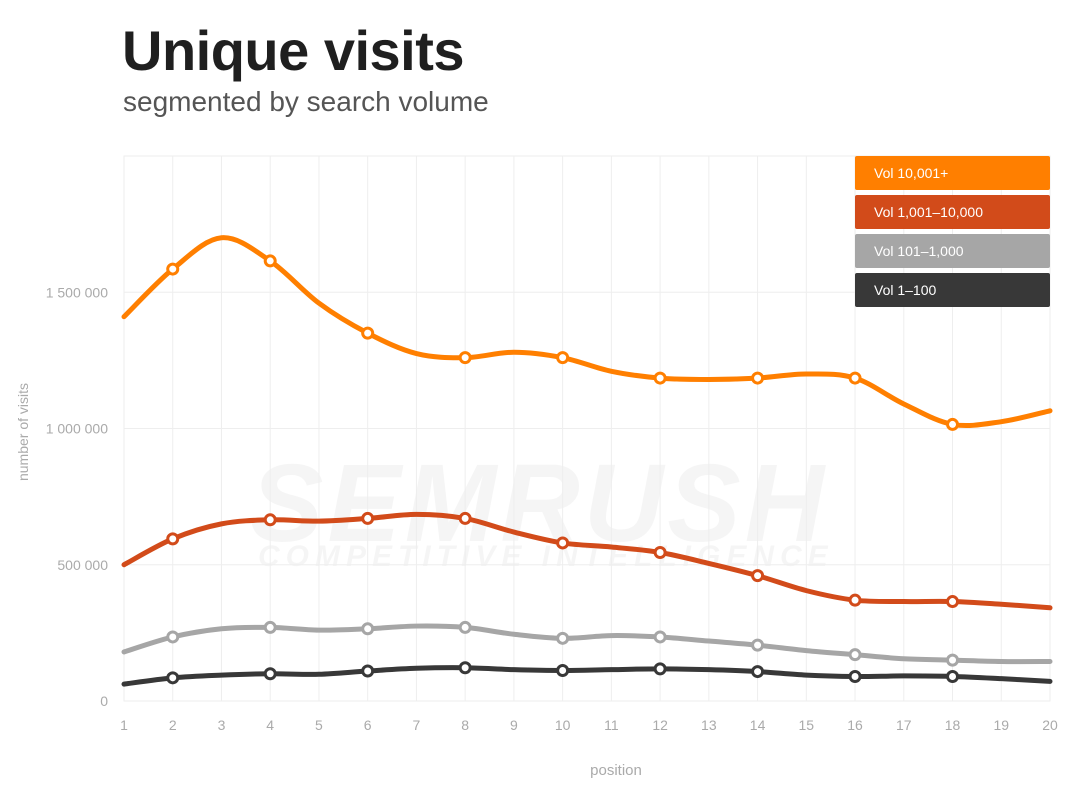 This screenshot has width=1081, height=801. Describe the element at coordinates (270, 725) in the screenshot. I see `x-tick-label: 4` at that location.